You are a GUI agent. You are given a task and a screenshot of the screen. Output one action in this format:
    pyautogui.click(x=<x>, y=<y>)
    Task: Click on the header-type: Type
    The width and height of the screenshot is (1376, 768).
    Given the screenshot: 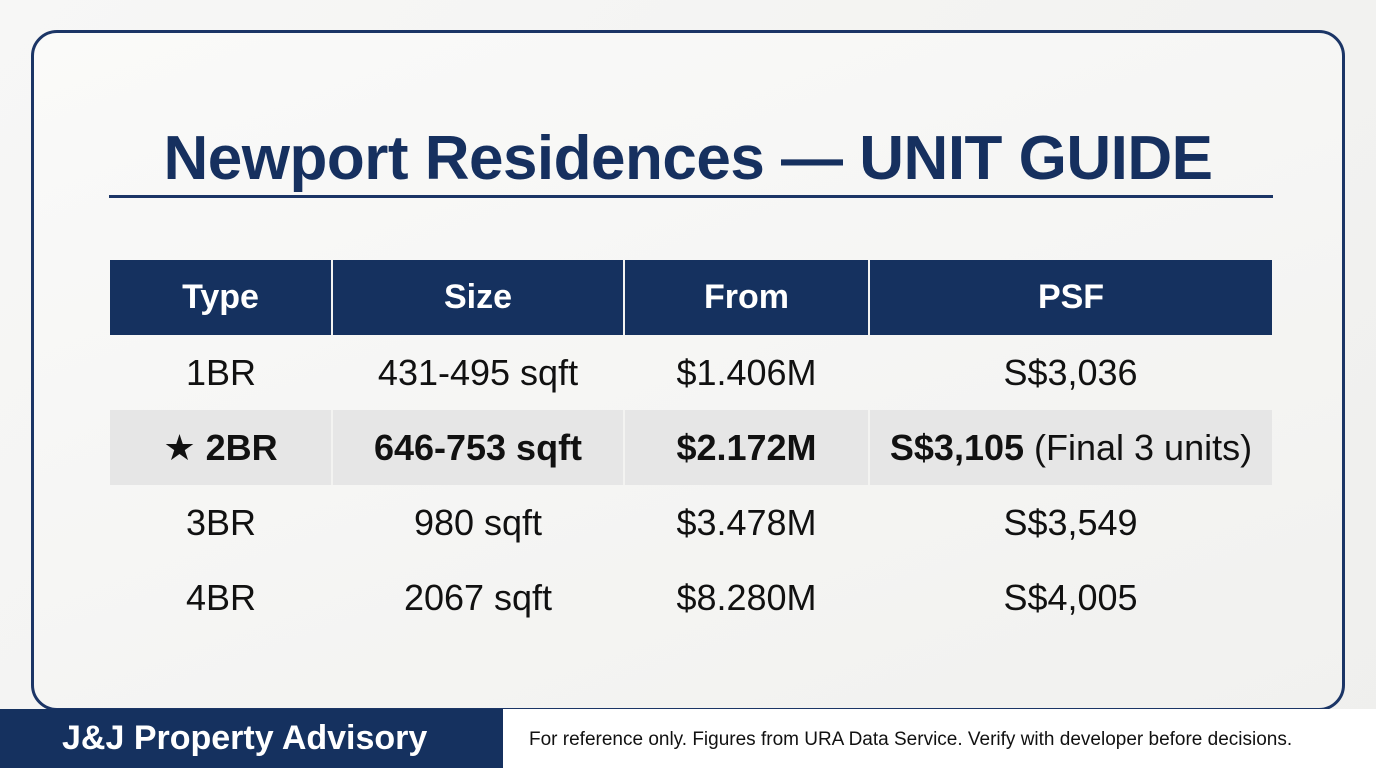 What is the action you would take?
    pyautogui.click(x=221, y=297)
    